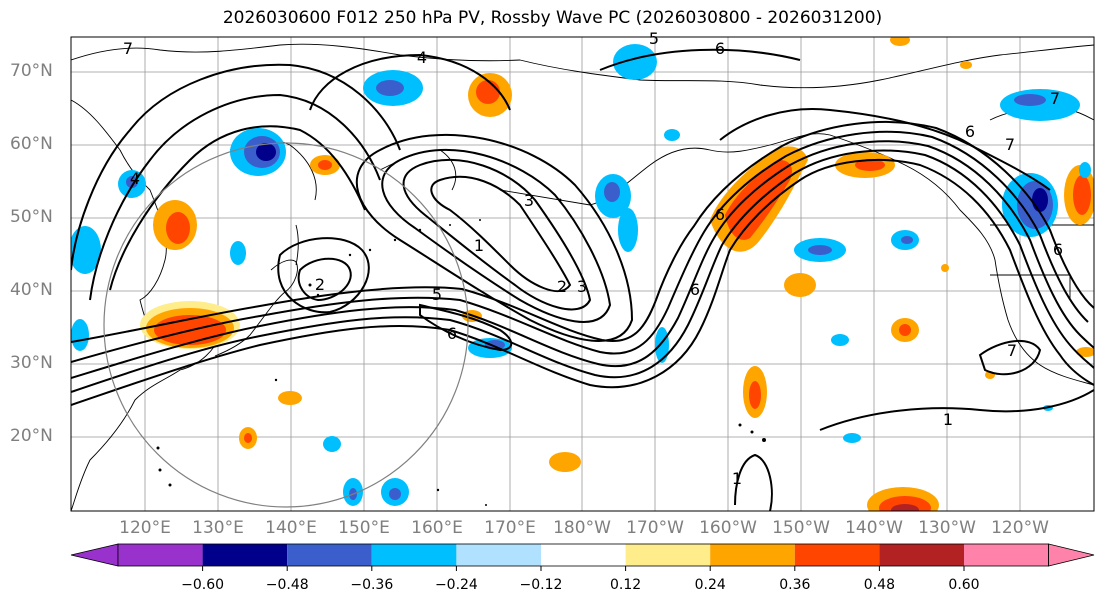 The image size is (1105, 604). I want to click on lat-label: 70°N, so click(31, 71).